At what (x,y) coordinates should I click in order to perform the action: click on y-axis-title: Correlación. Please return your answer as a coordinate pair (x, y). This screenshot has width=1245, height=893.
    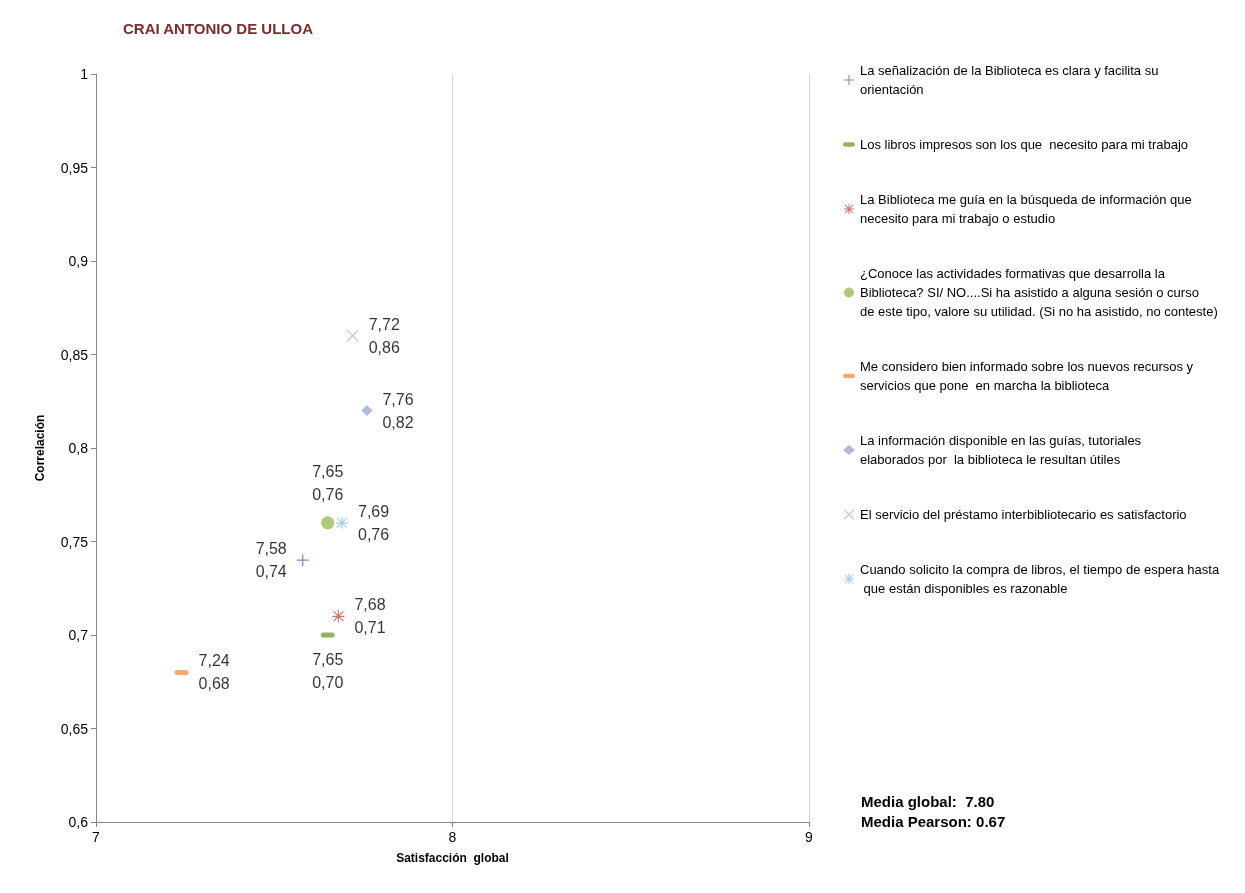
    Looking at the image, I should click on (40, 448).